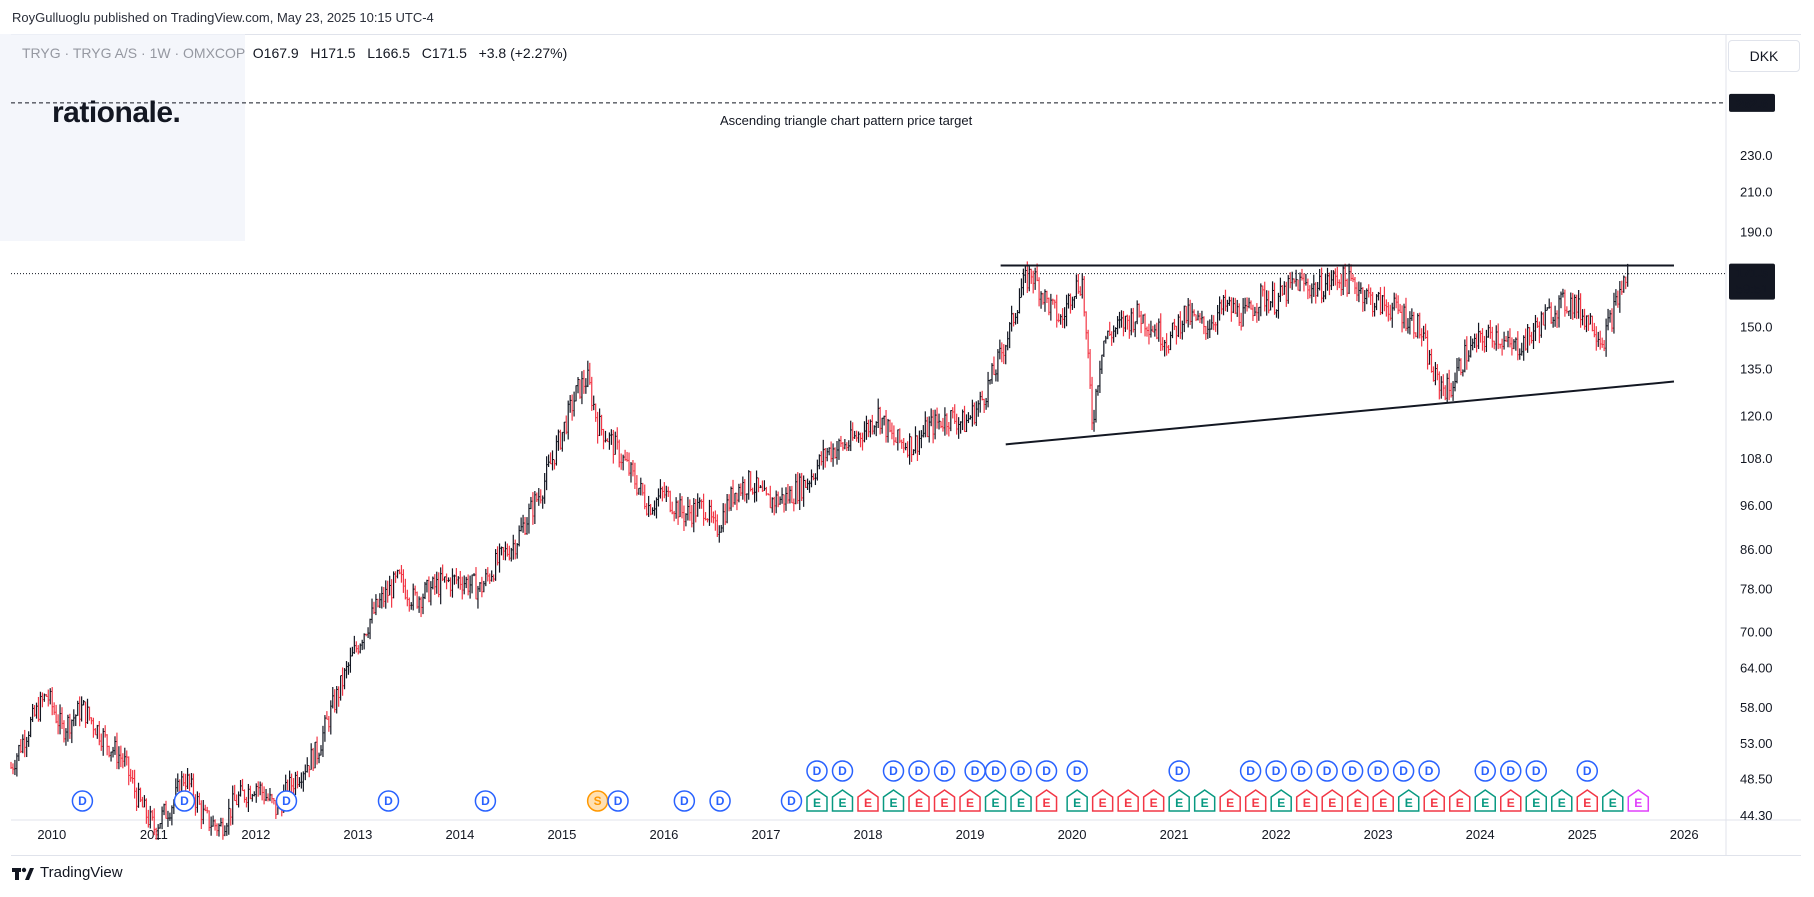 This screenshot has height=897, width=1814. I want to click on time-tick-label: 2026, so click(1684, 834).